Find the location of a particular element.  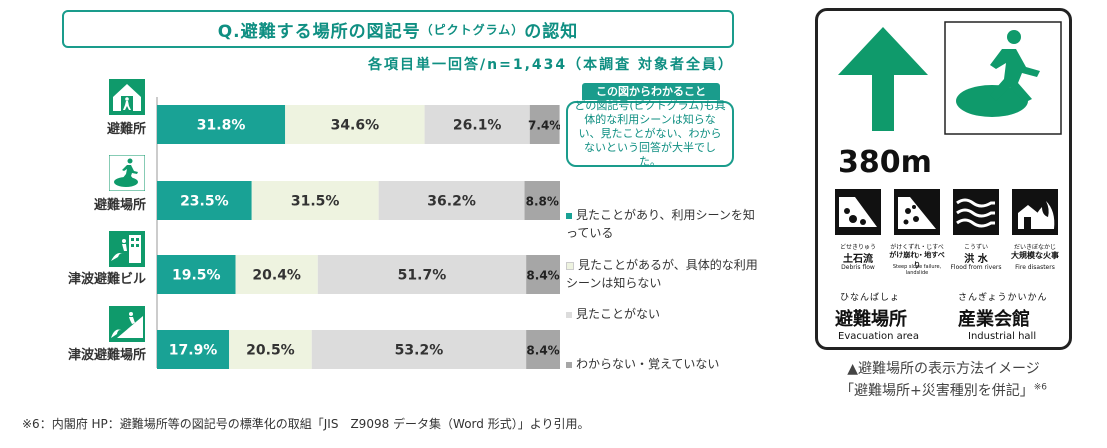

tsunami-area-icon is located at coordinates (127, 324).